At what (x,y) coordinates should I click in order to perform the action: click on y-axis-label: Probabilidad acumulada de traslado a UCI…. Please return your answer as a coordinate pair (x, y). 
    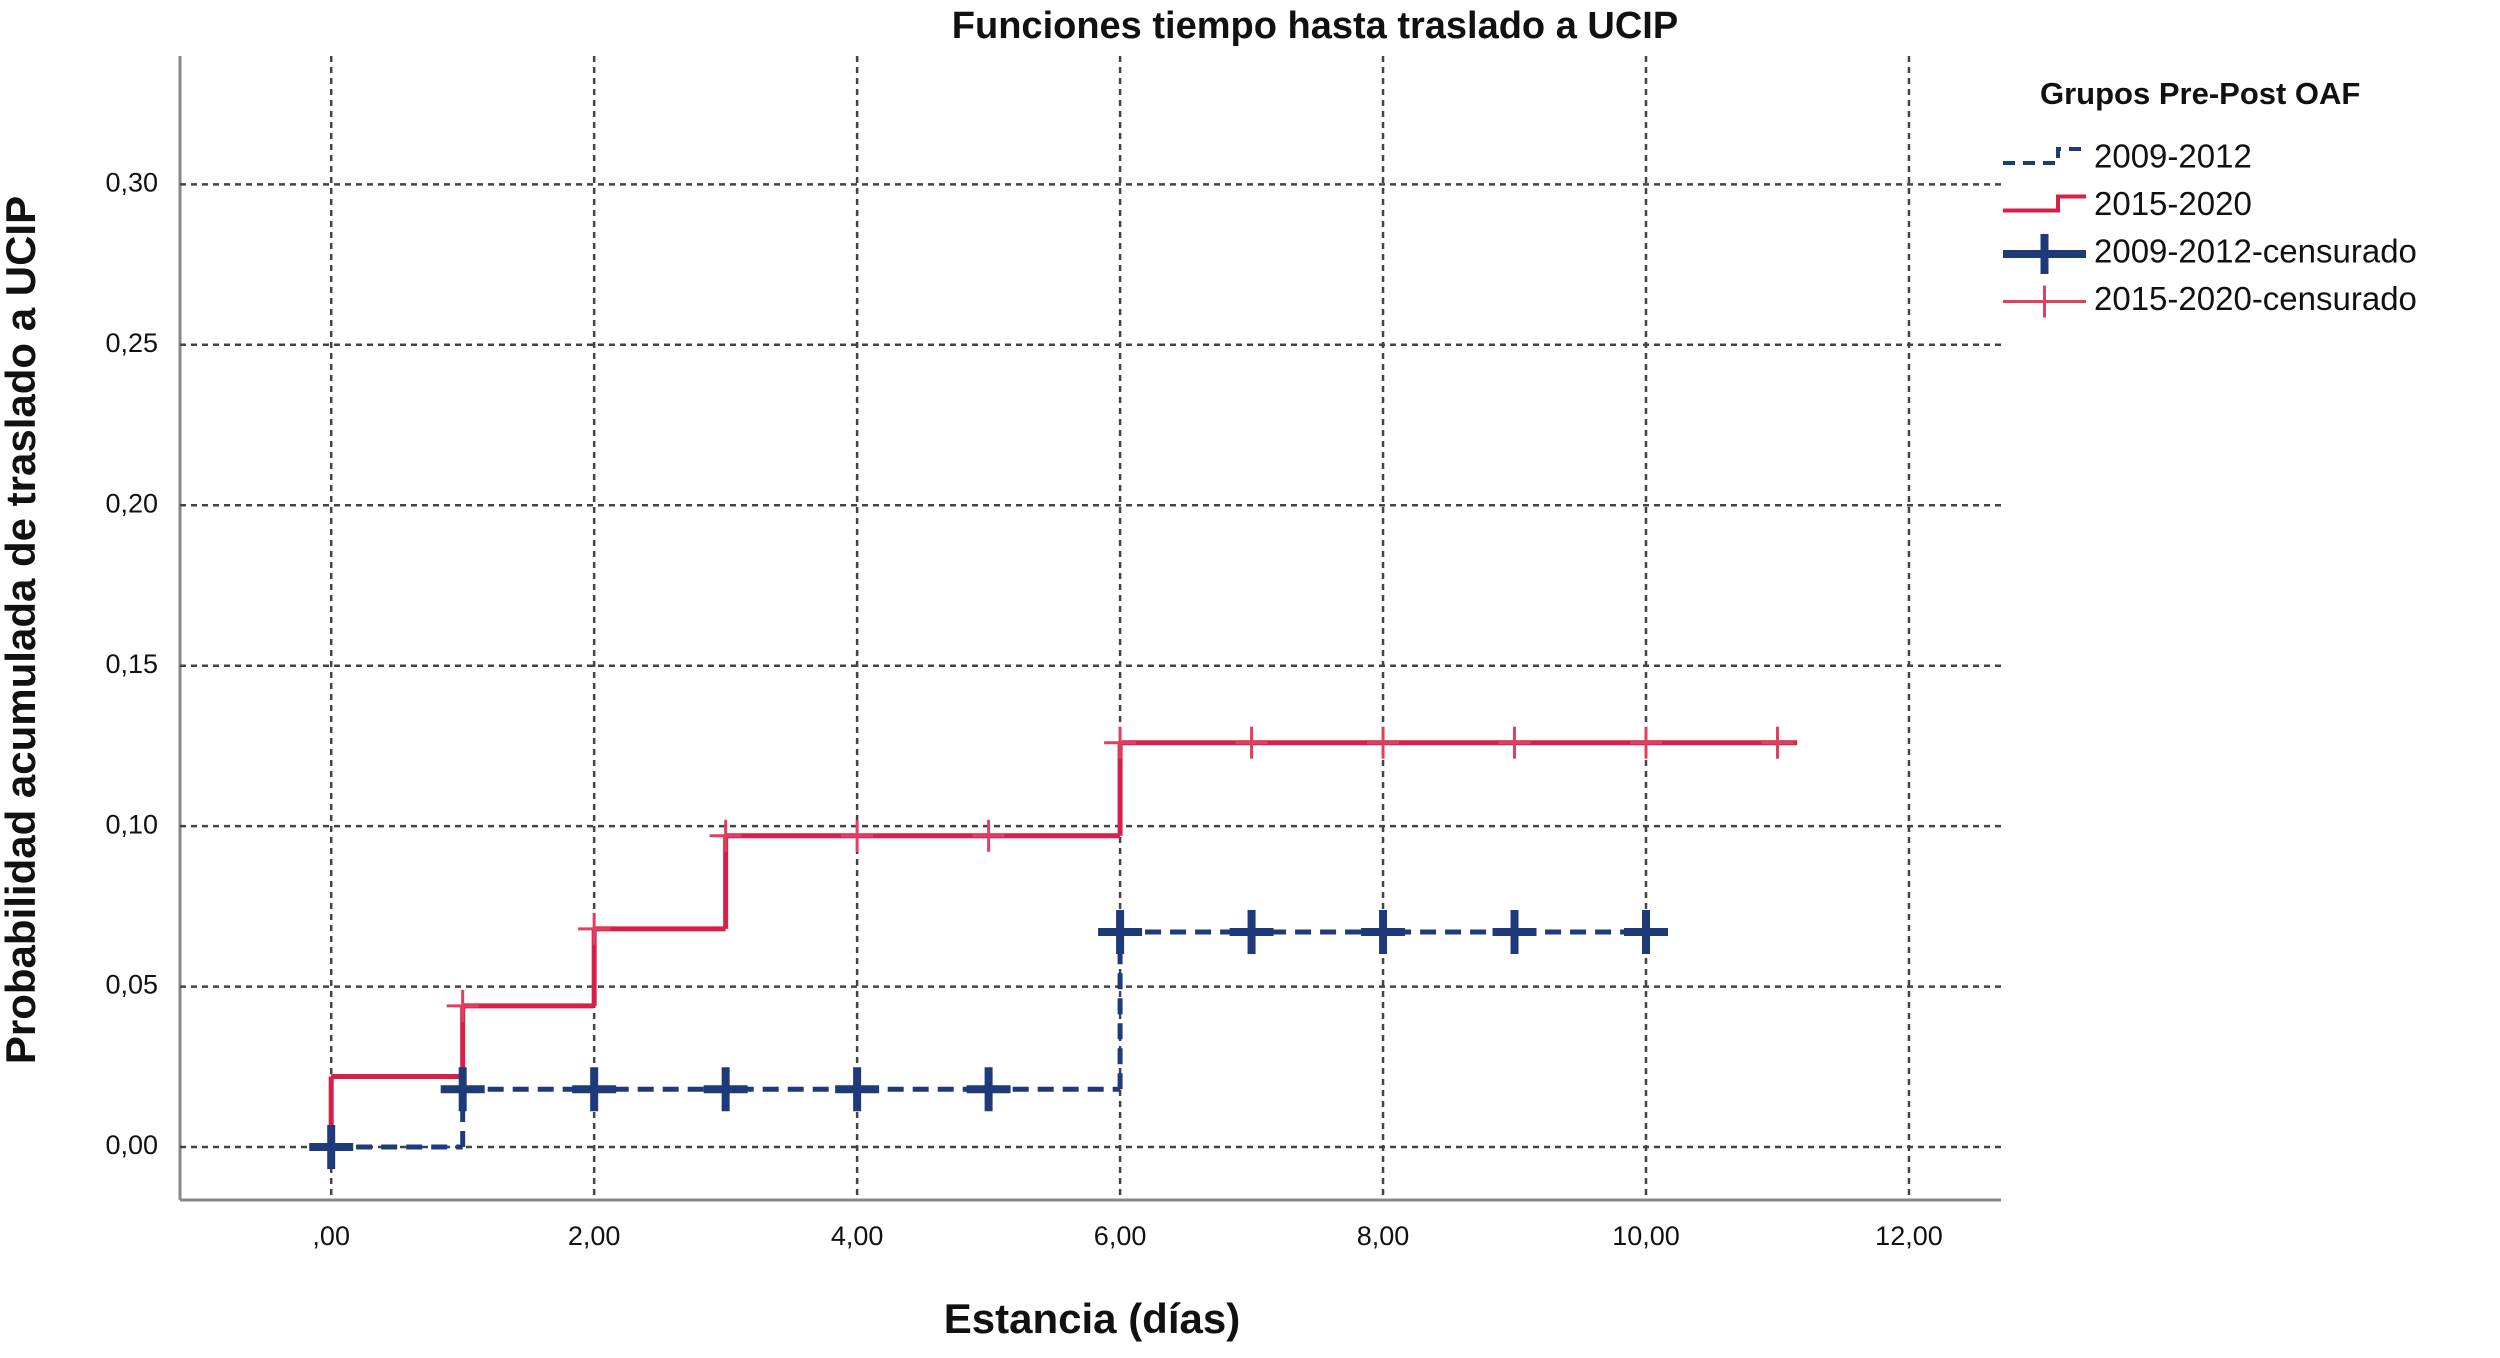
    Looking at the image, I should click on (22, 630).